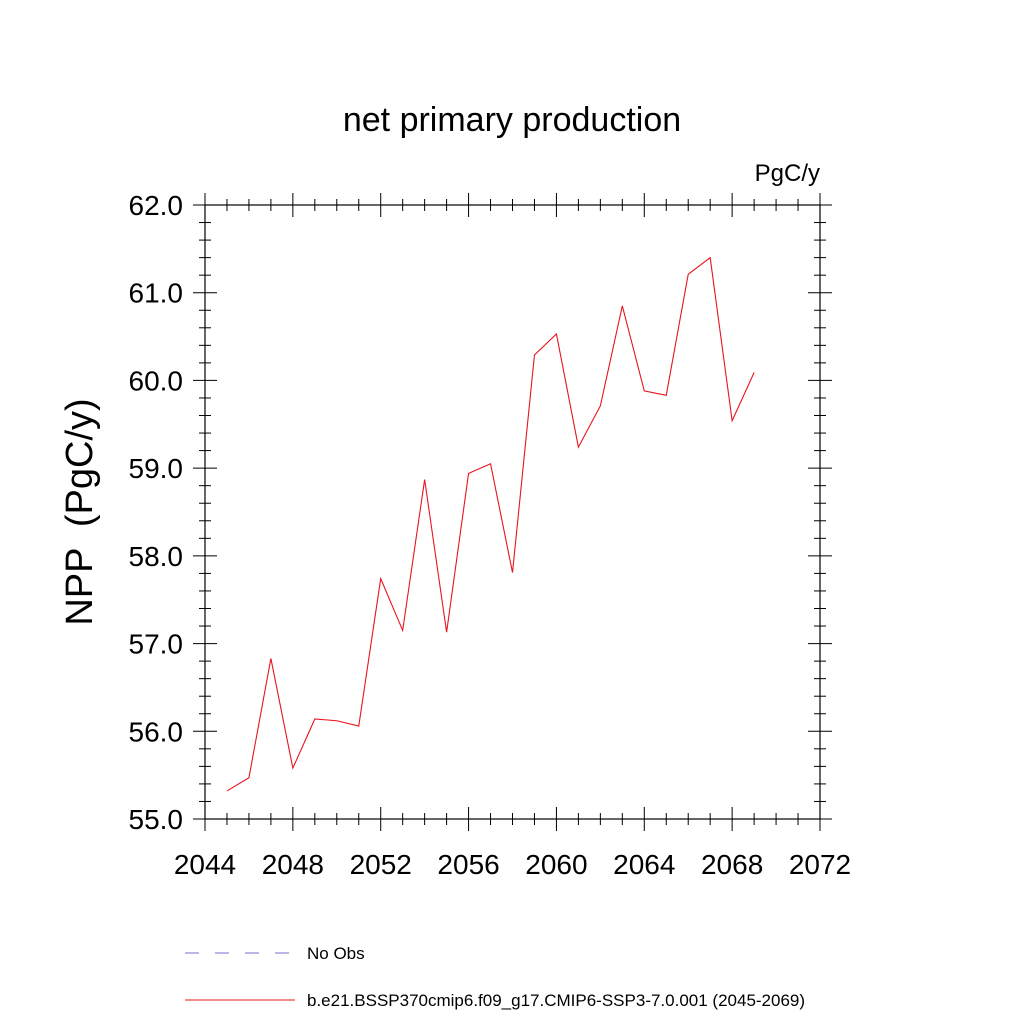 This screenshot has width=1024, height=1024. What do you see at coordinates (293, 864) in the screenshot?
I see `x-tick-label: 2048` at bounding box center [293, 864].